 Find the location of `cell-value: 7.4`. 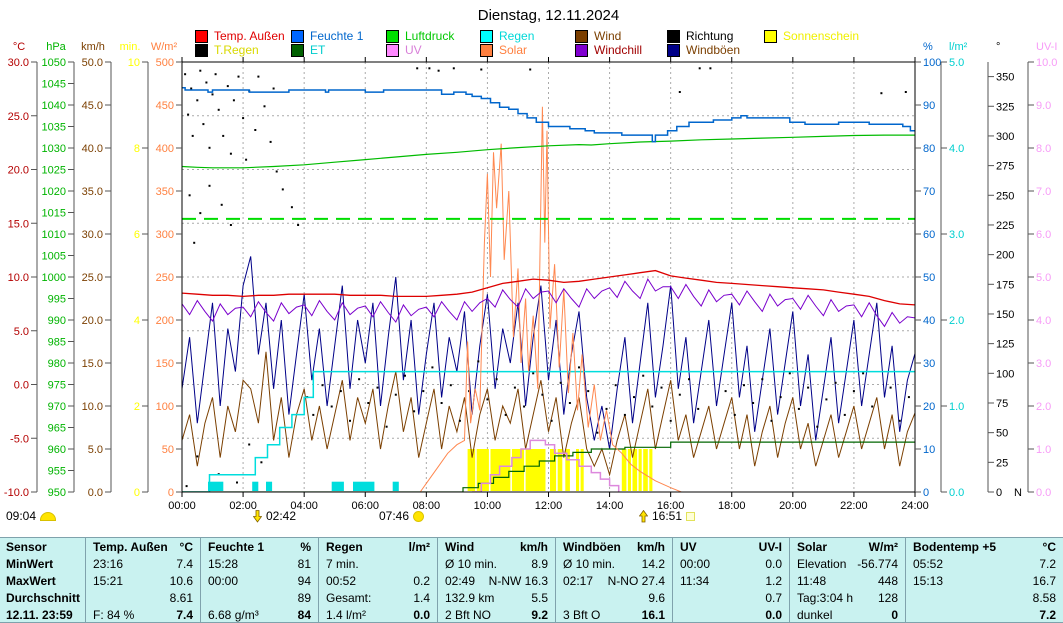

cell-value: 7.4 is located at coordinates (184, 564).